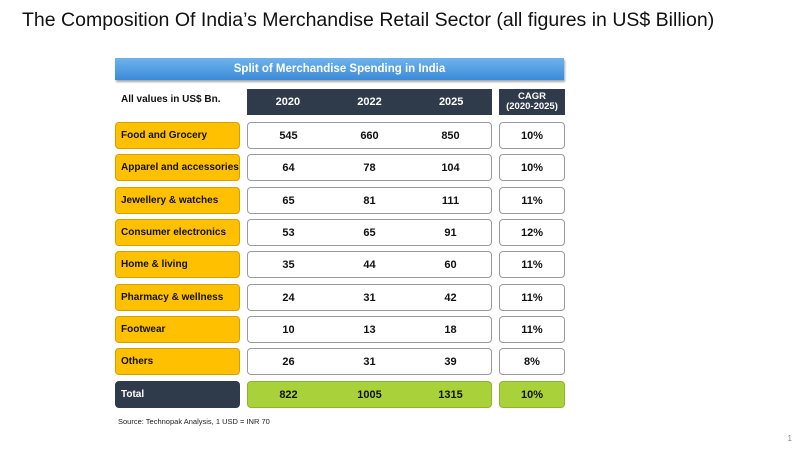  What do you see at coordinates (450, 167) in the screenshot?
I see `value-cell: 104` at bounding box center [450, 167].